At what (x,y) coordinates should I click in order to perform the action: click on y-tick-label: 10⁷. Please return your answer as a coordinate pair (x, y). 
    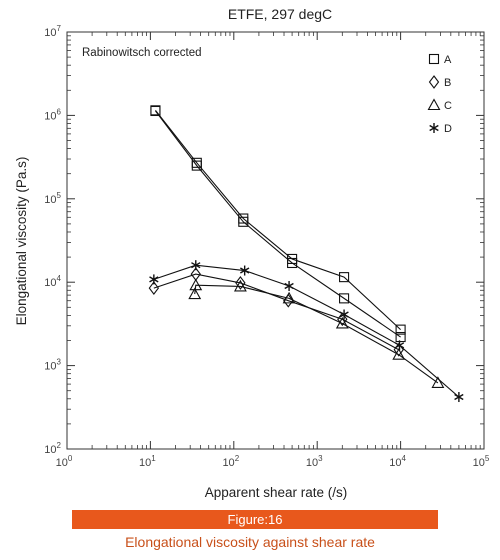
    Looking at the image, I should click on (52, 31).